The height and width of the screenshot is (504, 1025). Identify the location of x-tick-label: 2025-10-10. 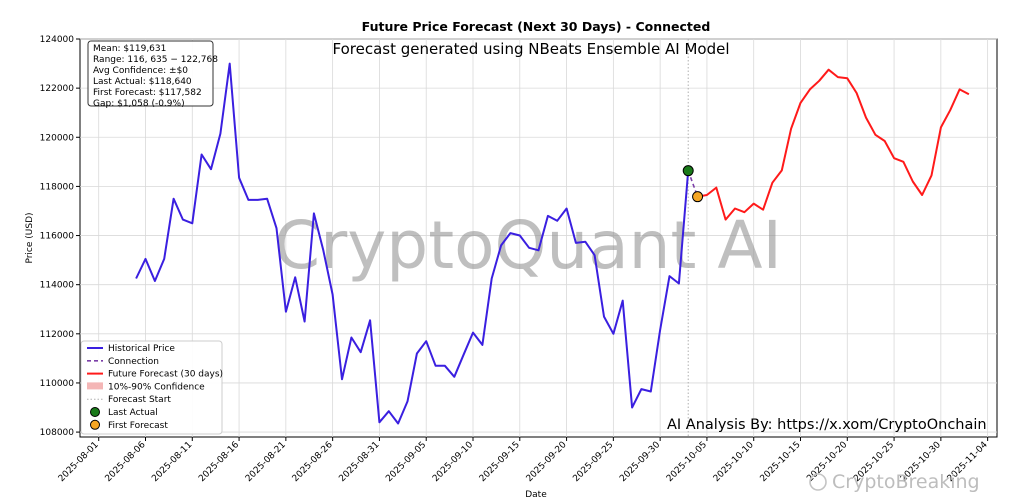
(734, 462).